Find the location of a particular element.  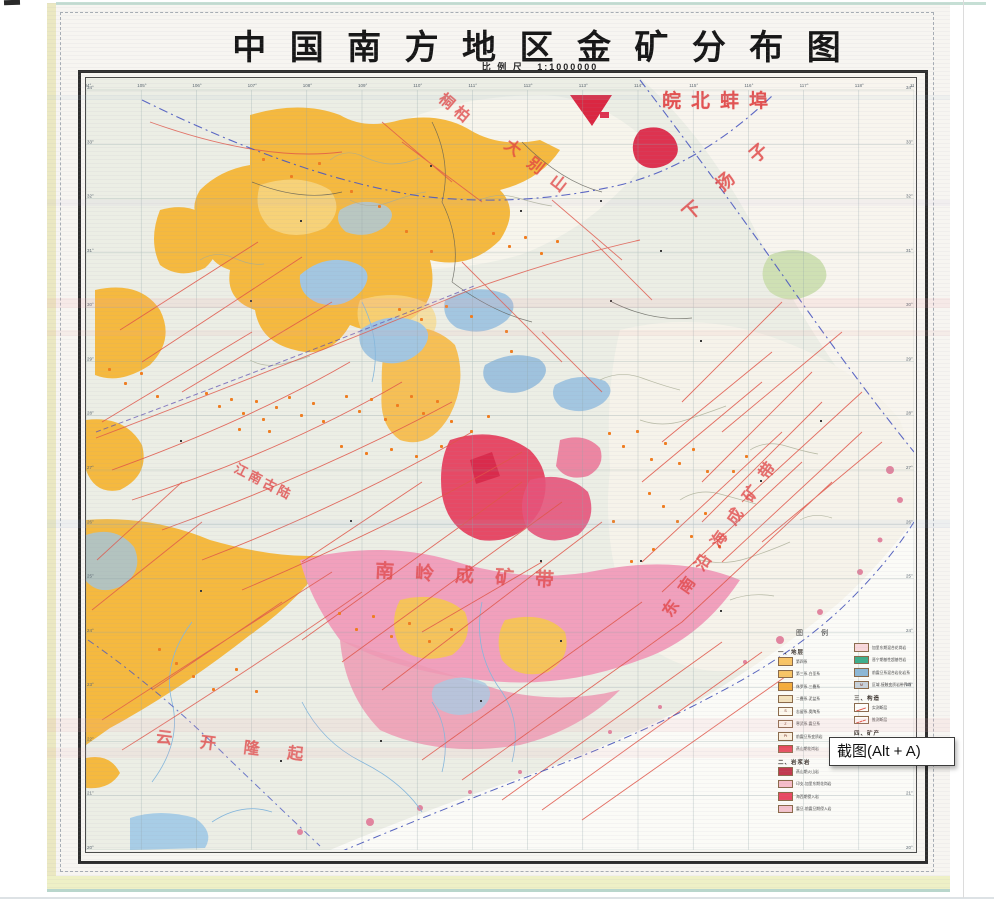

legend-item: 第三系-白垩系 is located at coordinates (815, 674).